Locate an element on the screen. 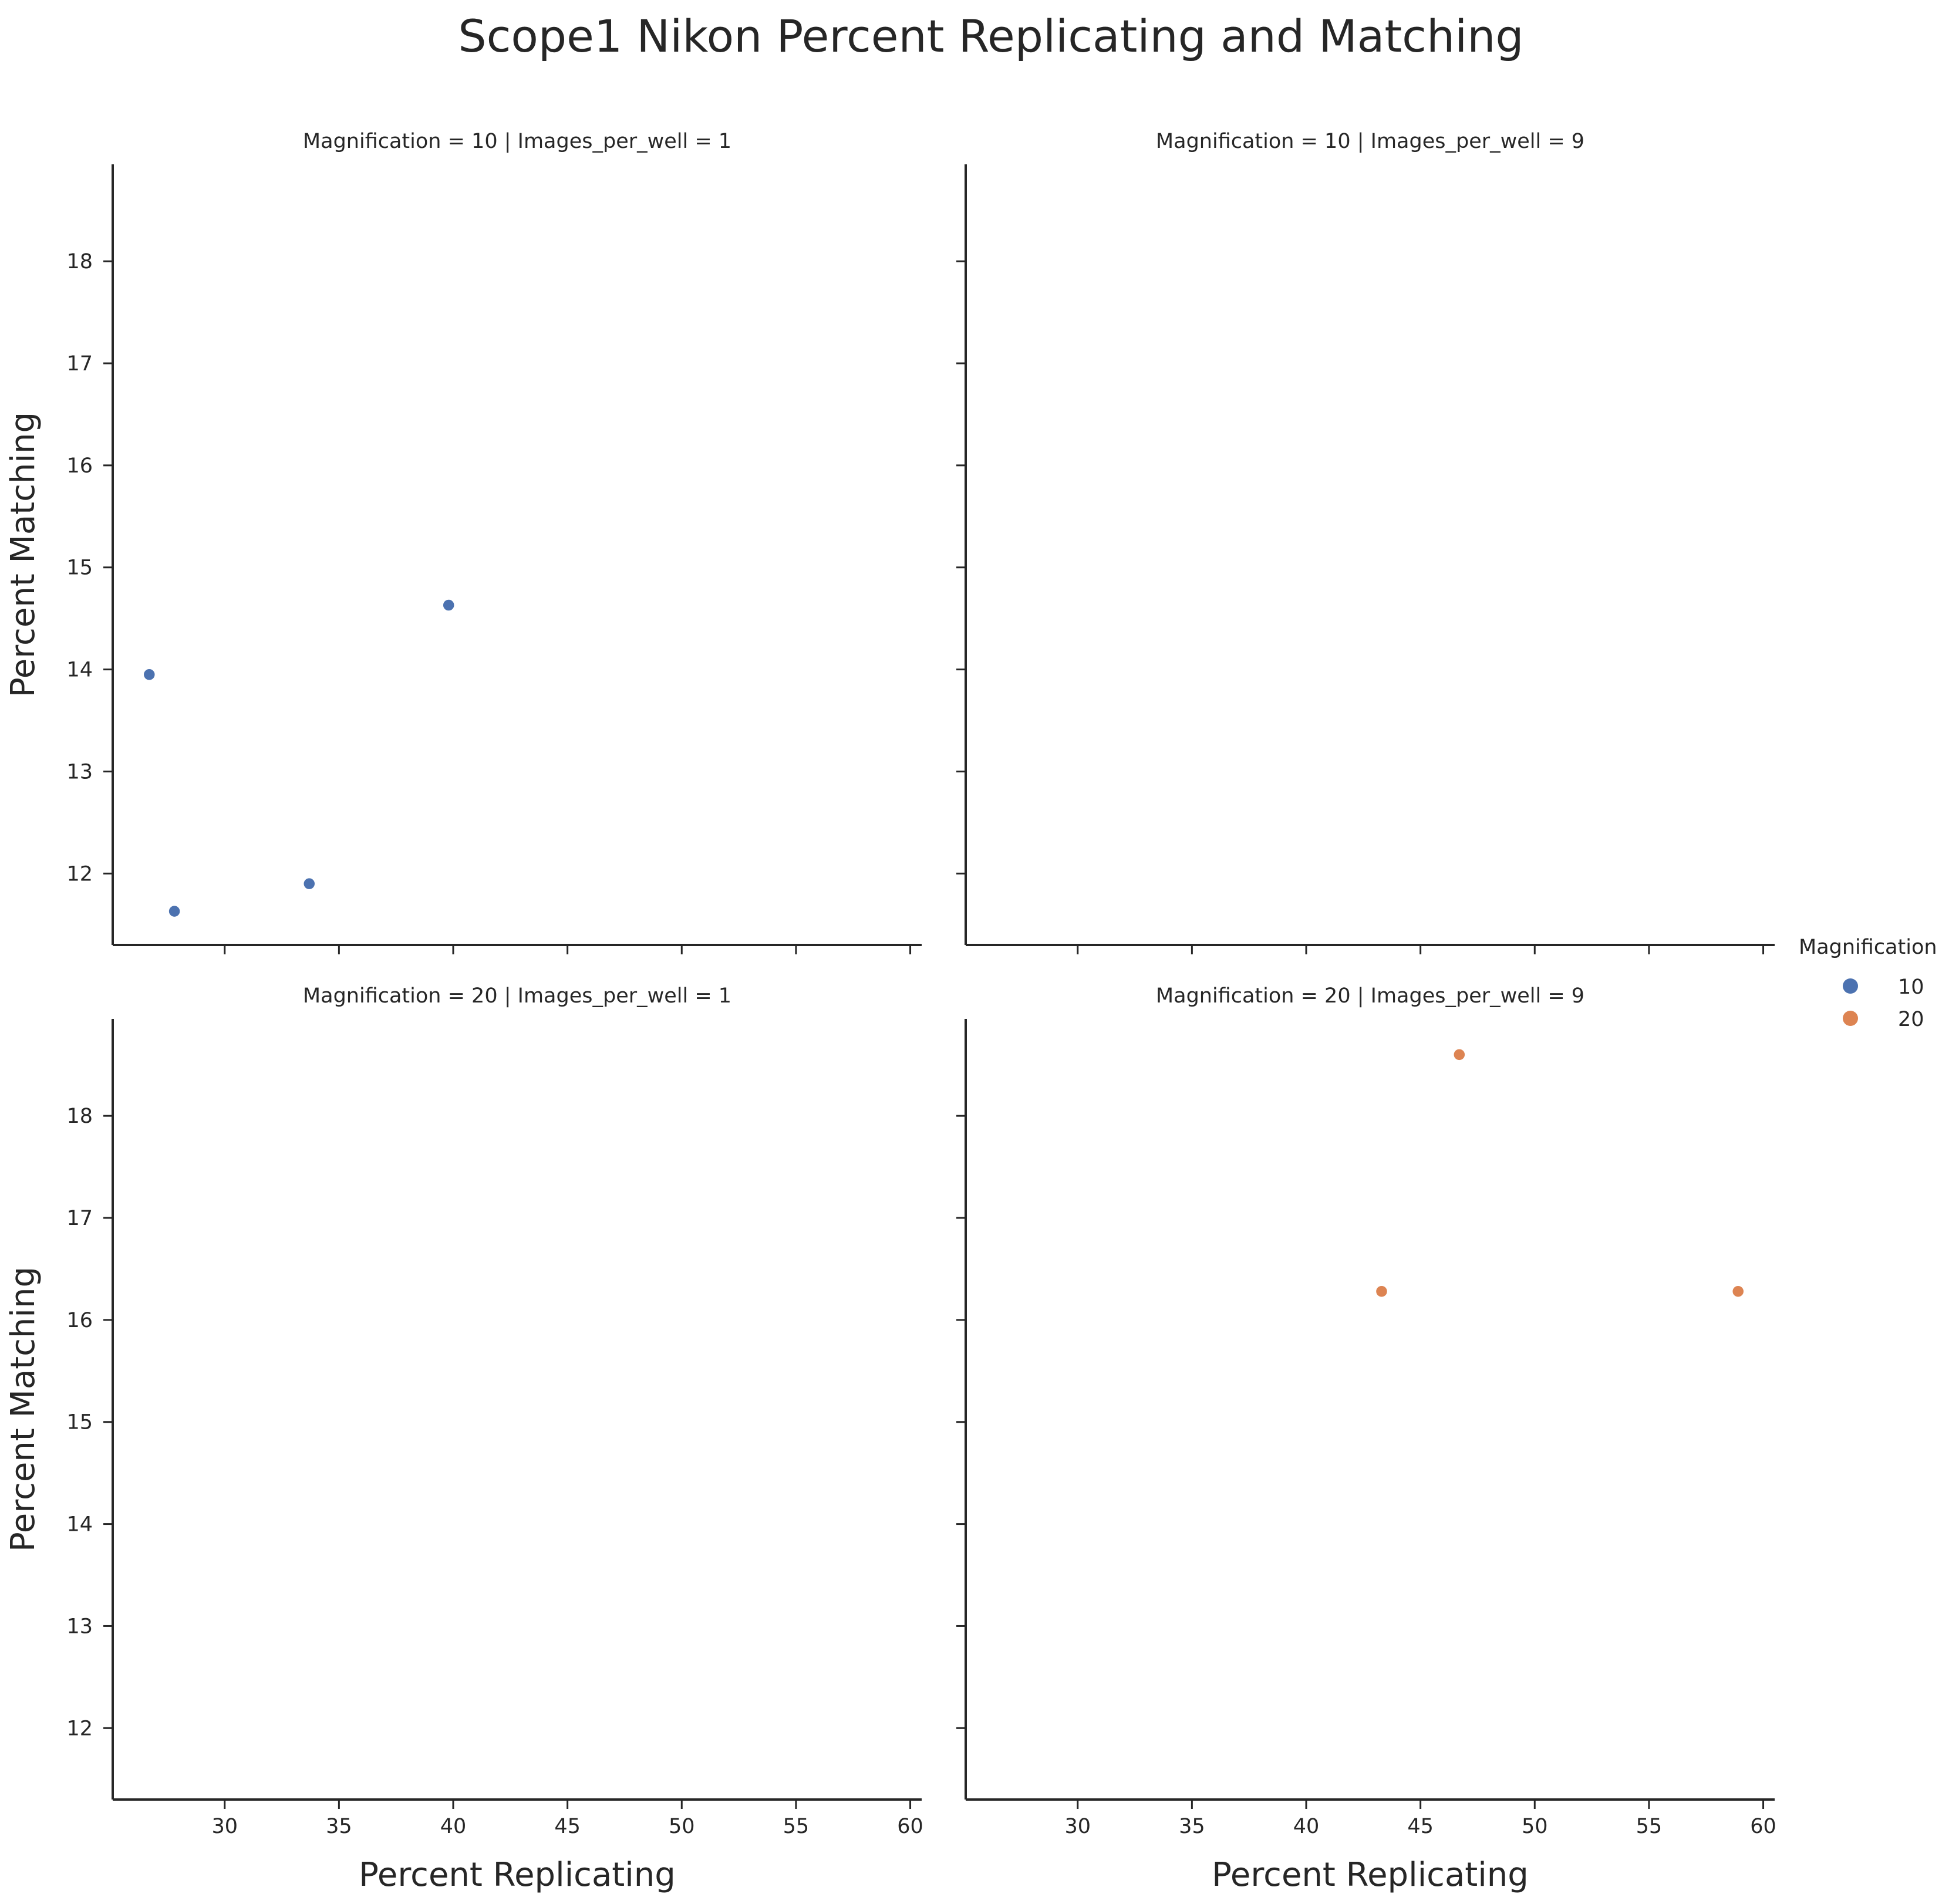  legend-title: Magnification is located at coordinates (1868, 947).